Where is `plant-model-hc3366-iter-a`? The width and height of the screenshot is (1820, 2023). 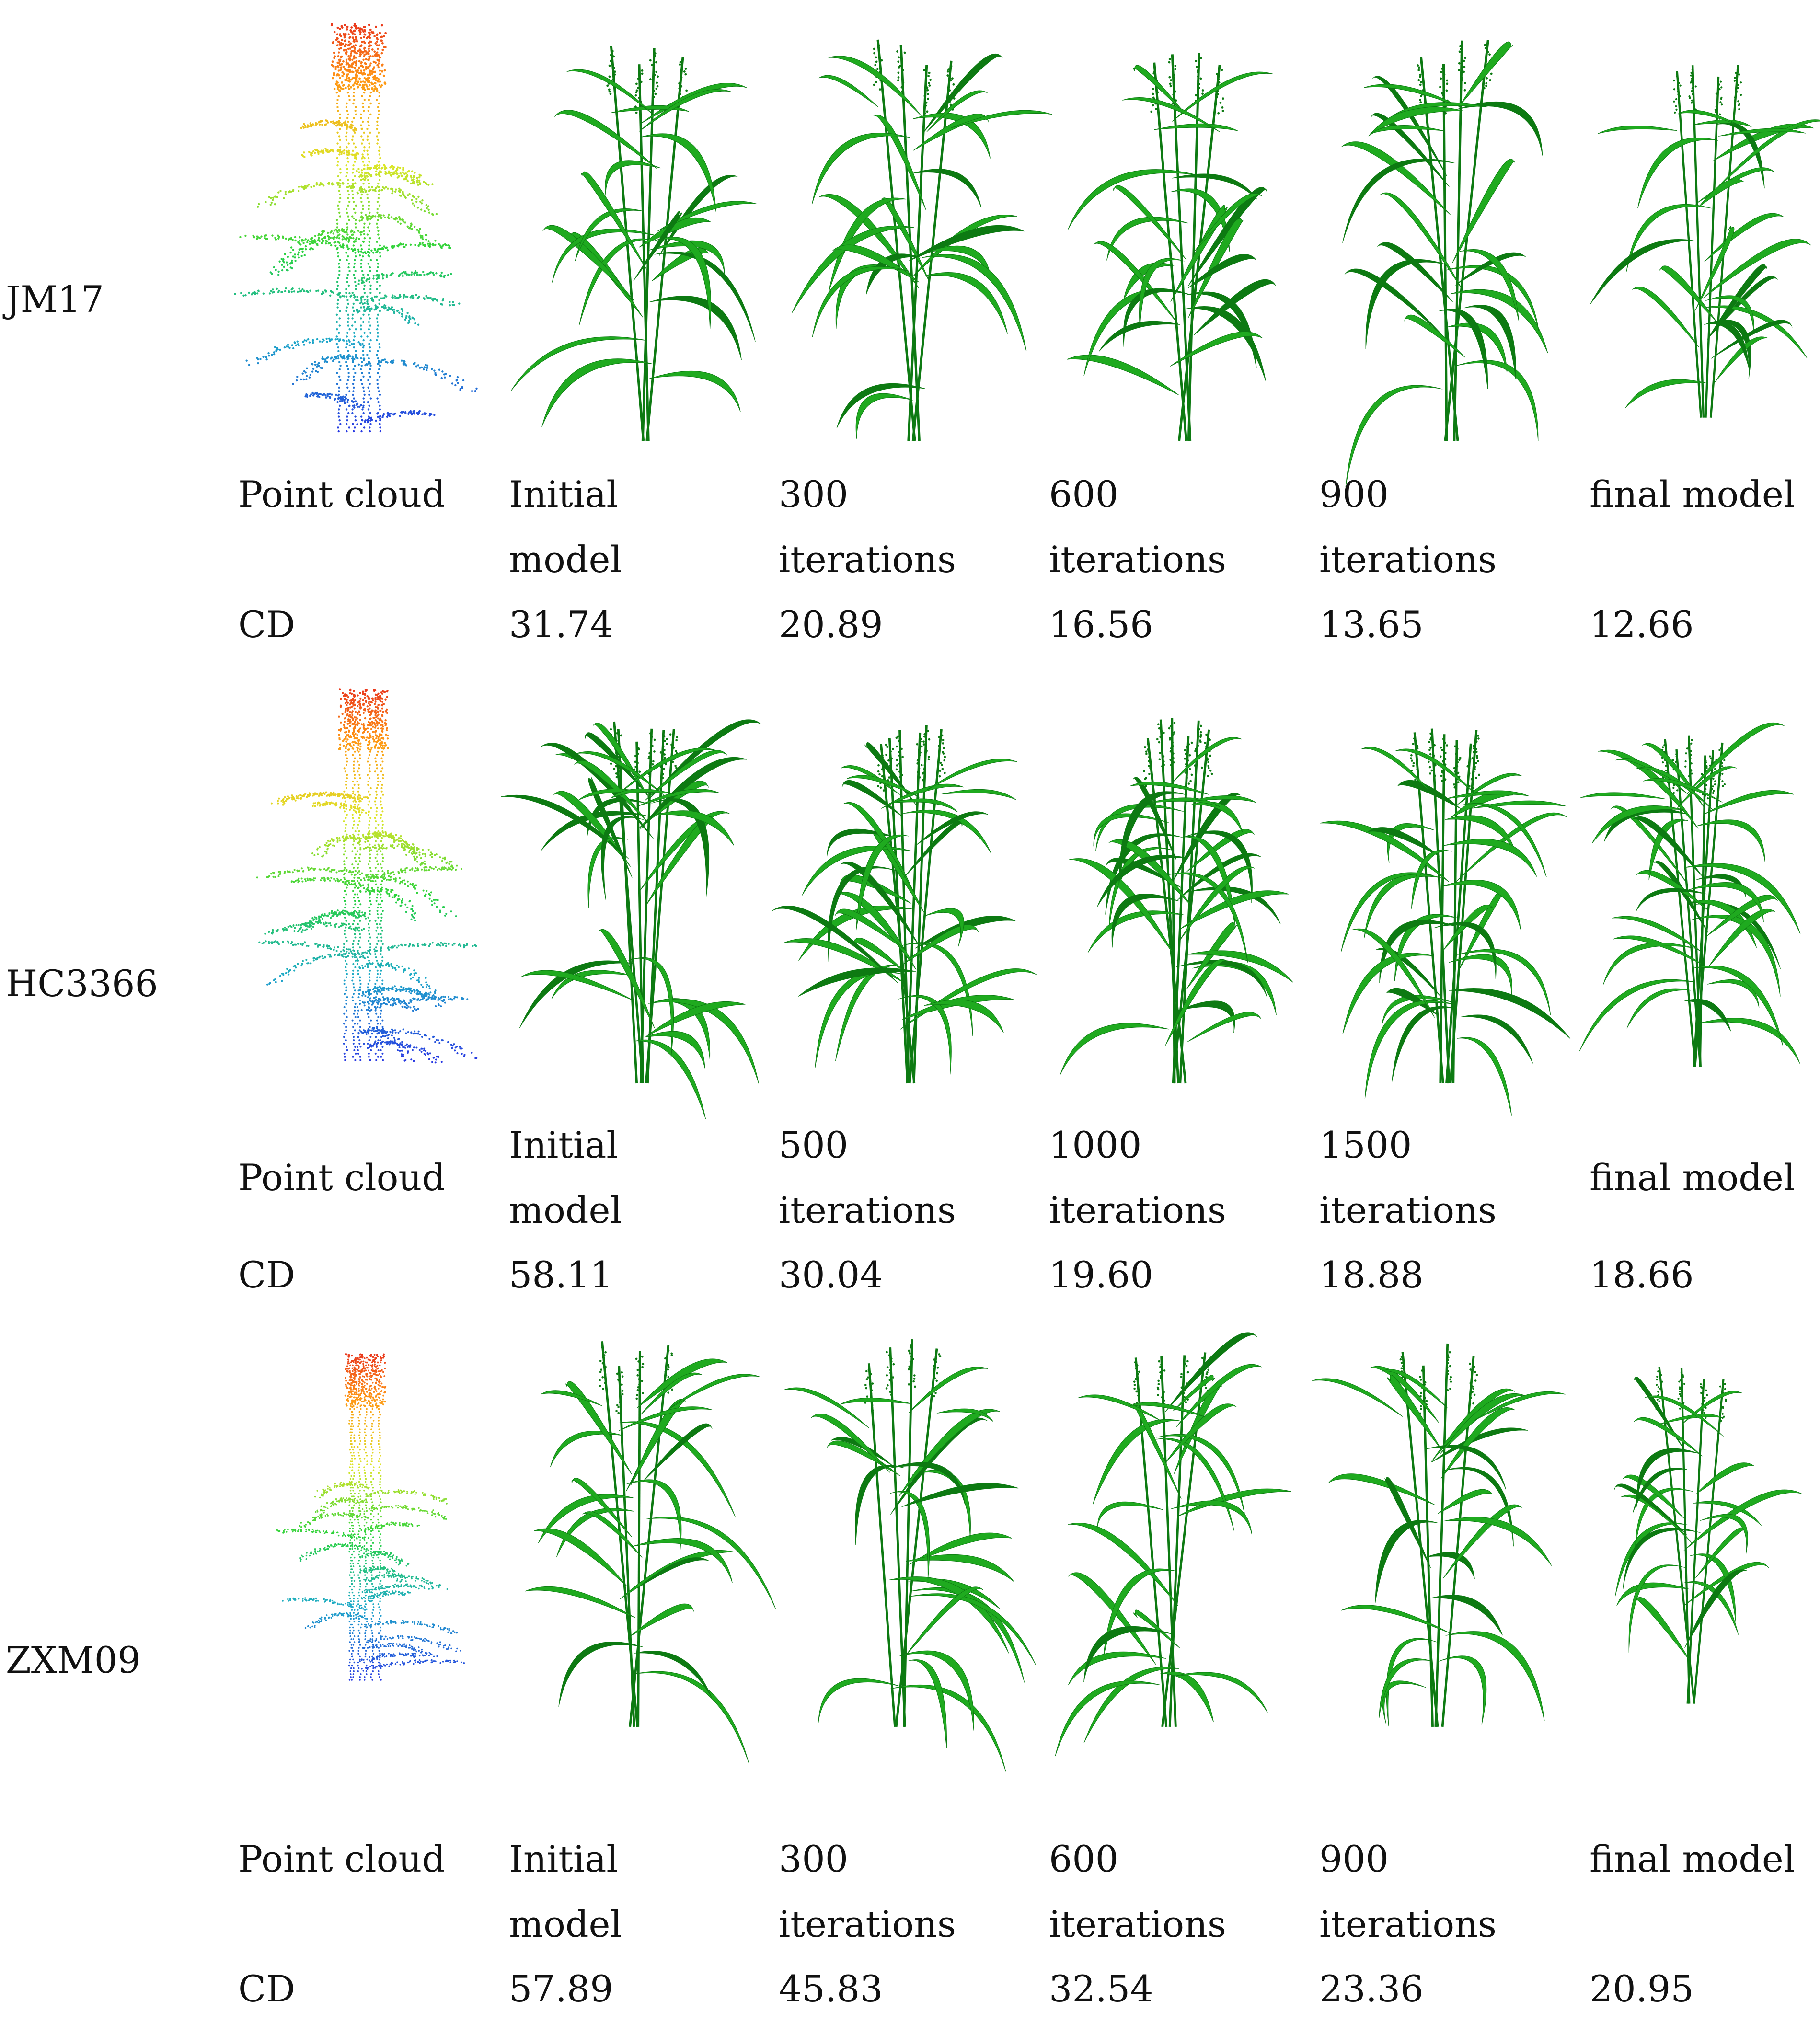 plant-model-hc3366-iter-a is located at coordinates (904, 904).